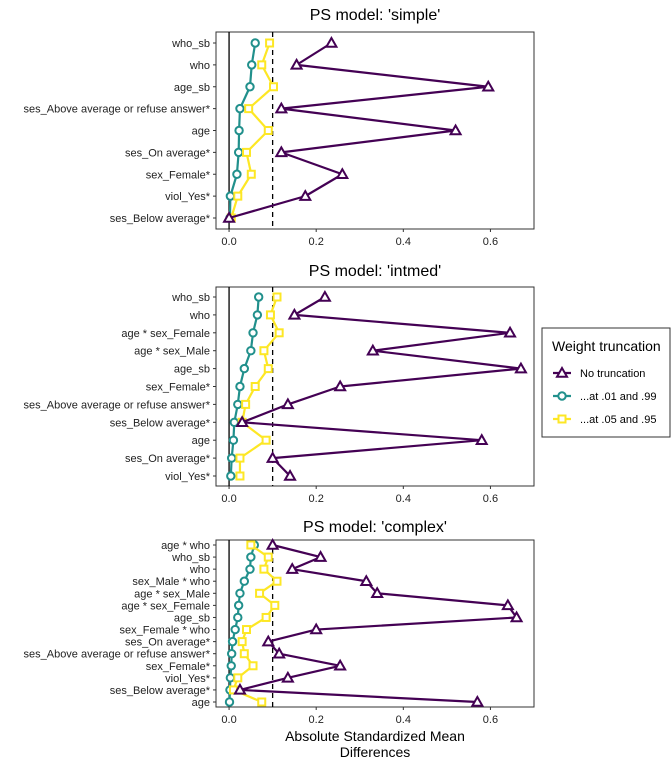 This screenshot has width=672, height=768. I want to click on y-tick-label: age * sex_Male, so click(172, 352).